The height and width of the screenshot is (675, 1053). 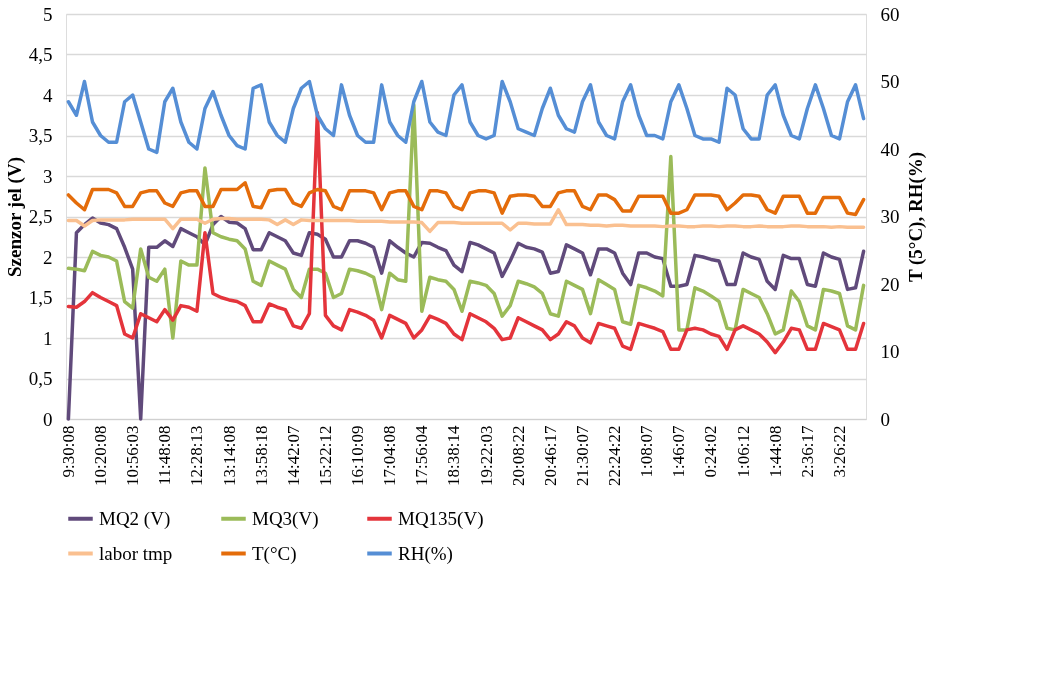 What do you see at coordinates (890, 216) in the screenshot?
I see `y2-tick-label: 30` at bounding box center [890, 216].